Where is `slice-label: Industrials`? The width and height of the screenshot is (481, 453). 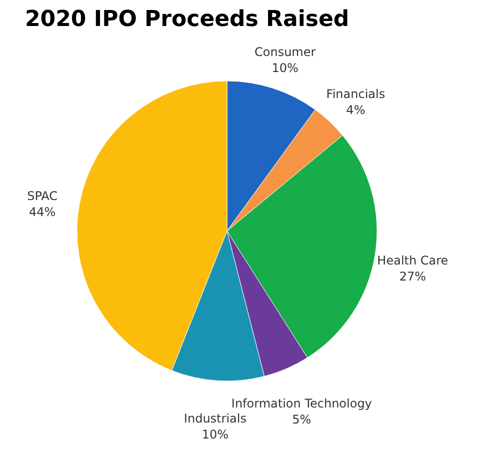
slice-label: Industrials is located at coordinates (215, 419).